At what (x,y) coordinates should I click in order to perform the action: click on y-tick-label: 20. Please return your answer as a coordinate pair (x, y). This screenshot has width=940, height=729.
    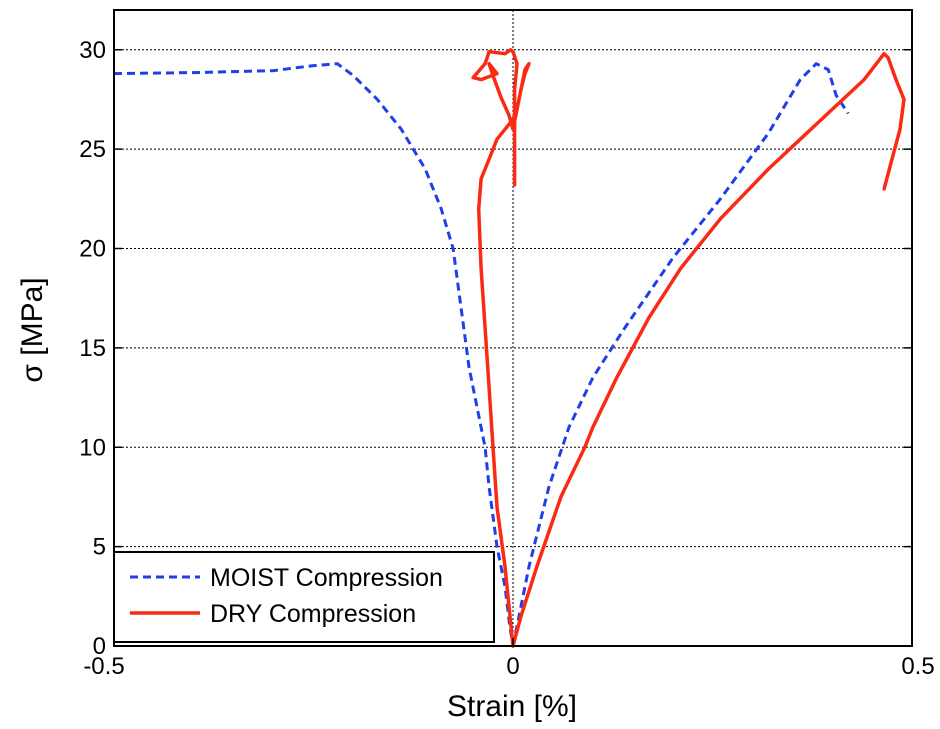
    Looking at the image, I should click on (92, 249).